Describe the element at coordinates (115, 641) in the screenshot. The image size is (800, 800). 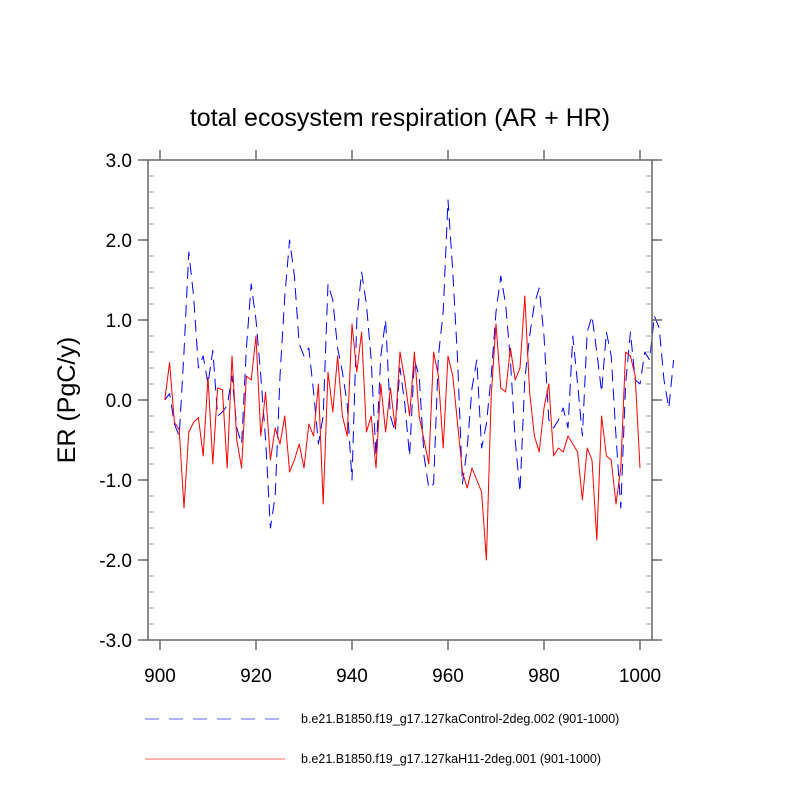
I see `y-tick-label: -3.0` at that location.